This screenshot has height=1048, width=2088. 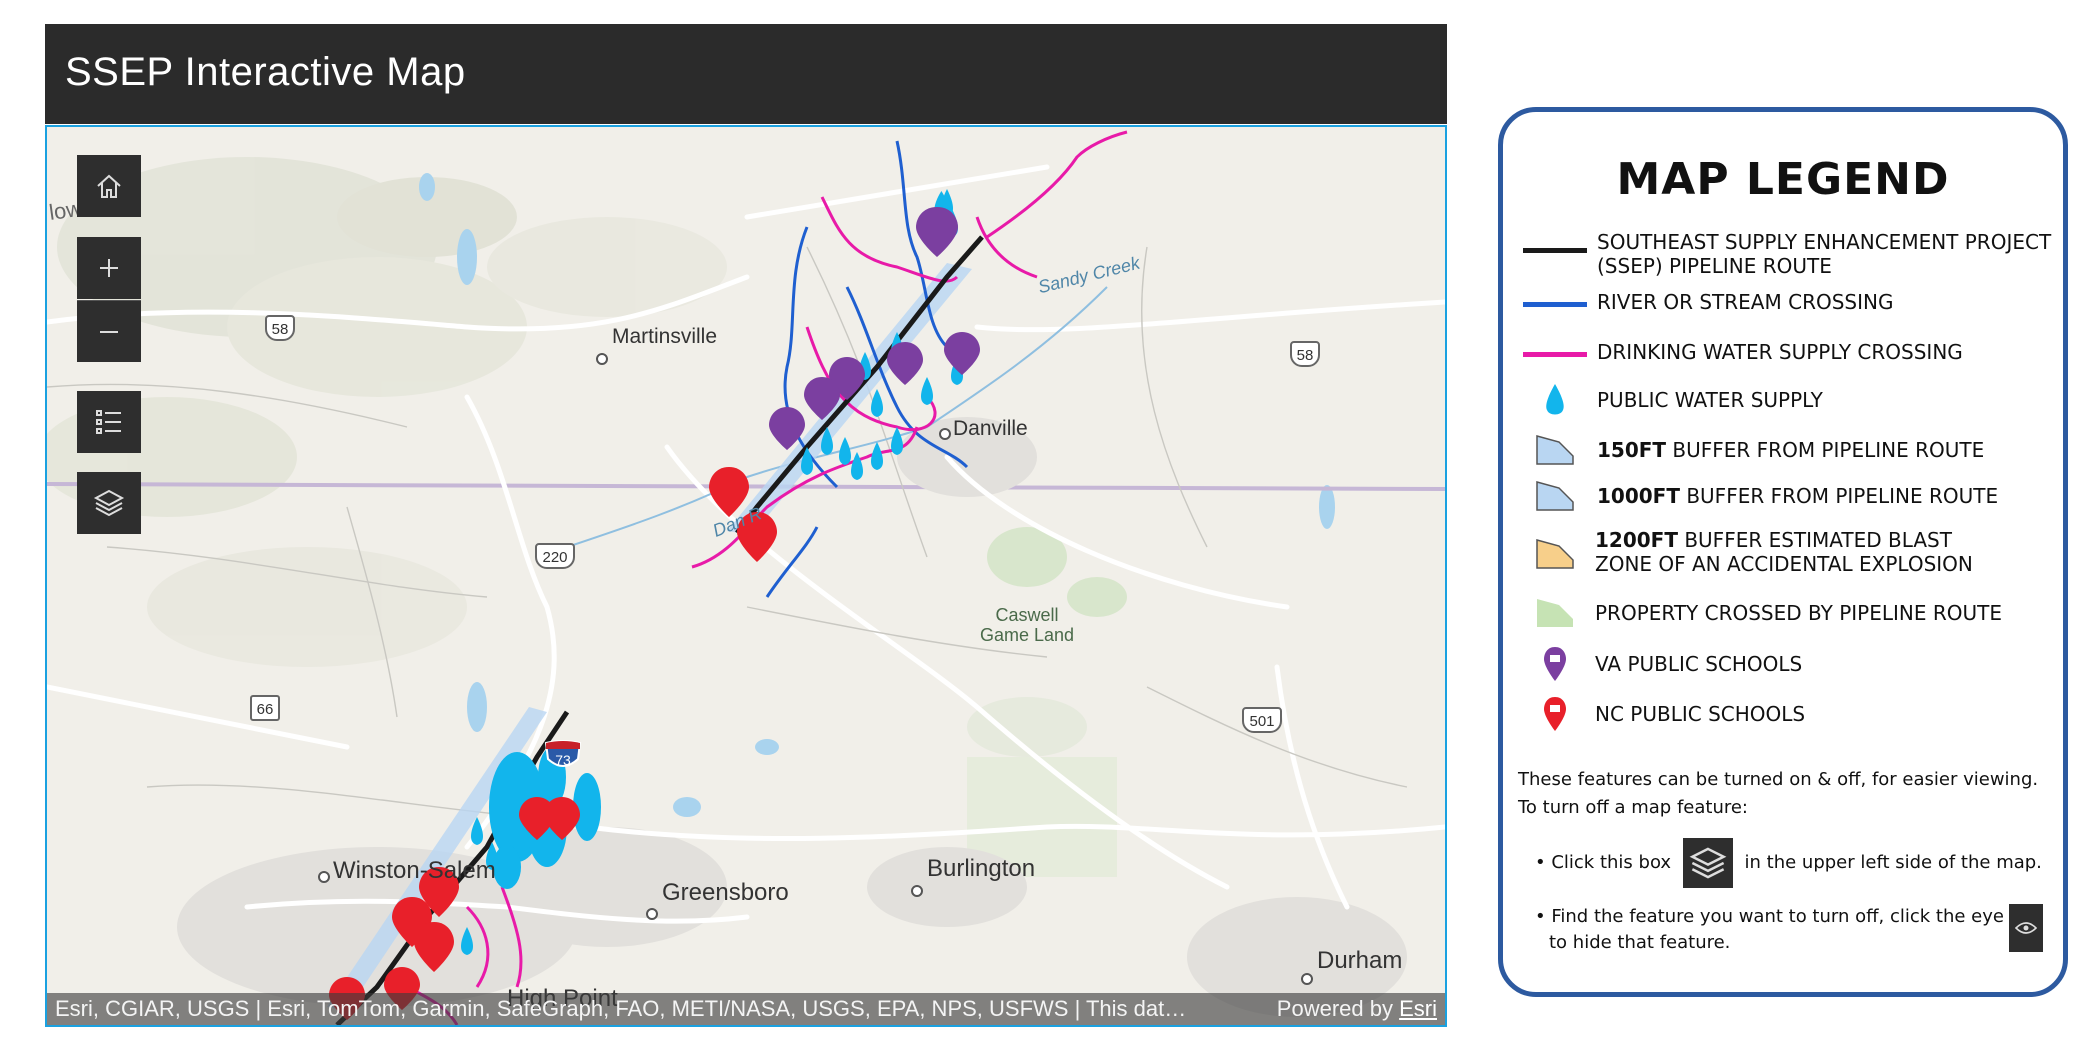 I want to click on label-danville: Danville, so click(x=990, y=428).